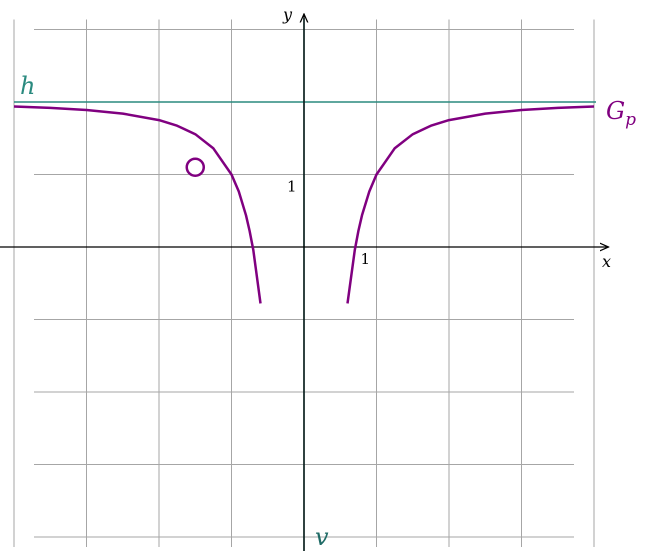  Describe the element at coordinates (630, 120) in the screenshot. I see `curve-label-subscript: p` at that location.